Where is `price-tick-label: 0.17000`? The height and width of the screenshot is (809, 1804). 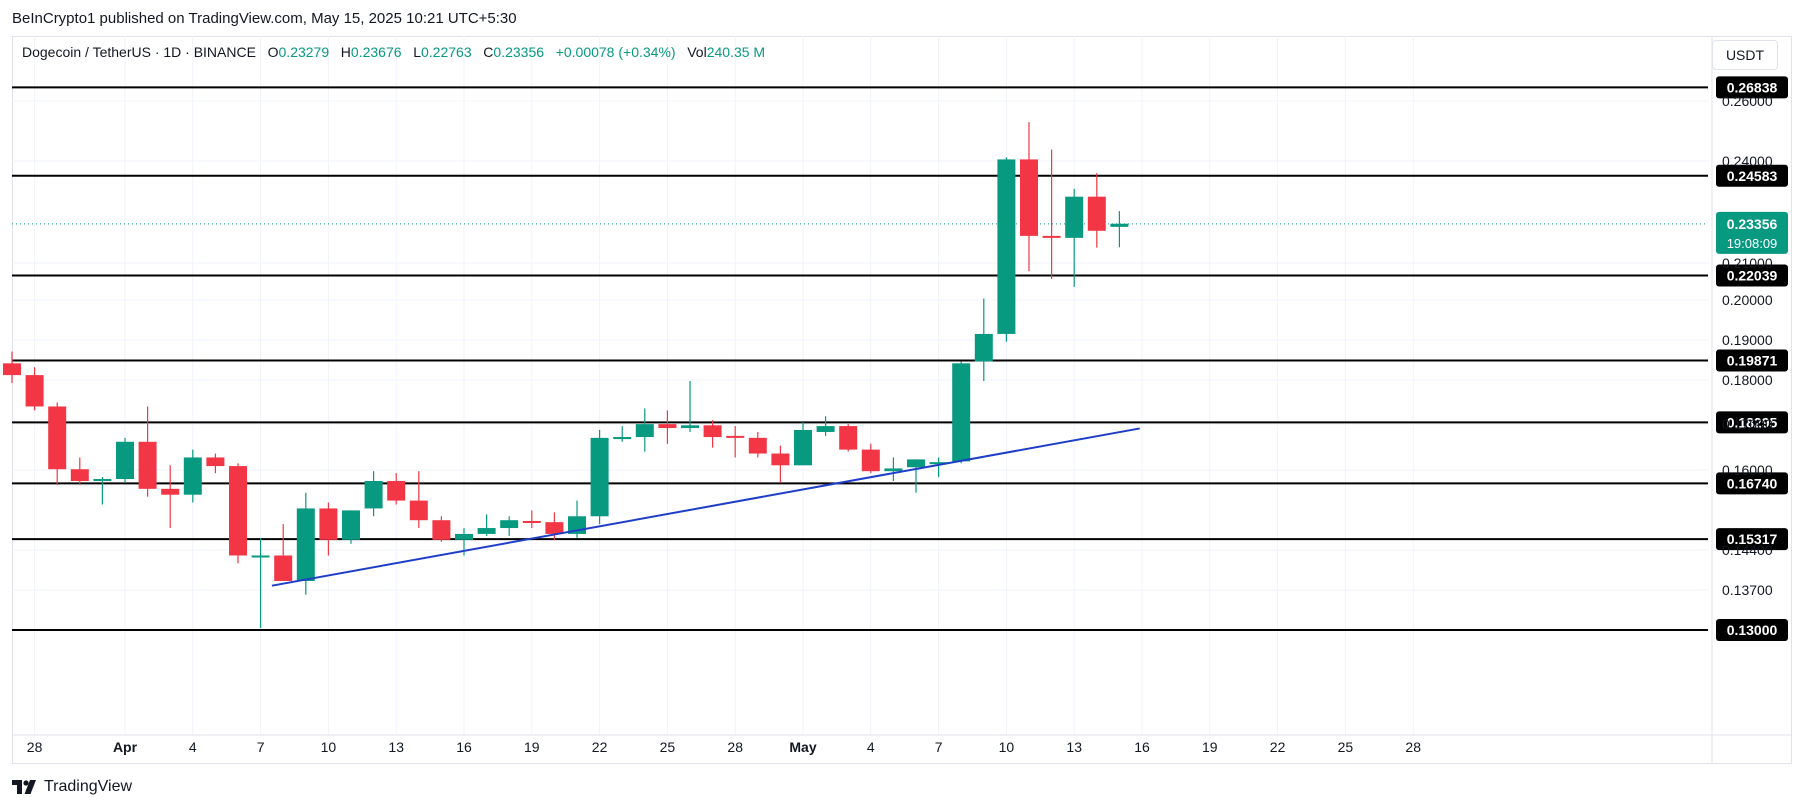 price-tick-label: 0.17000 is located at coordinates (1747, 424).